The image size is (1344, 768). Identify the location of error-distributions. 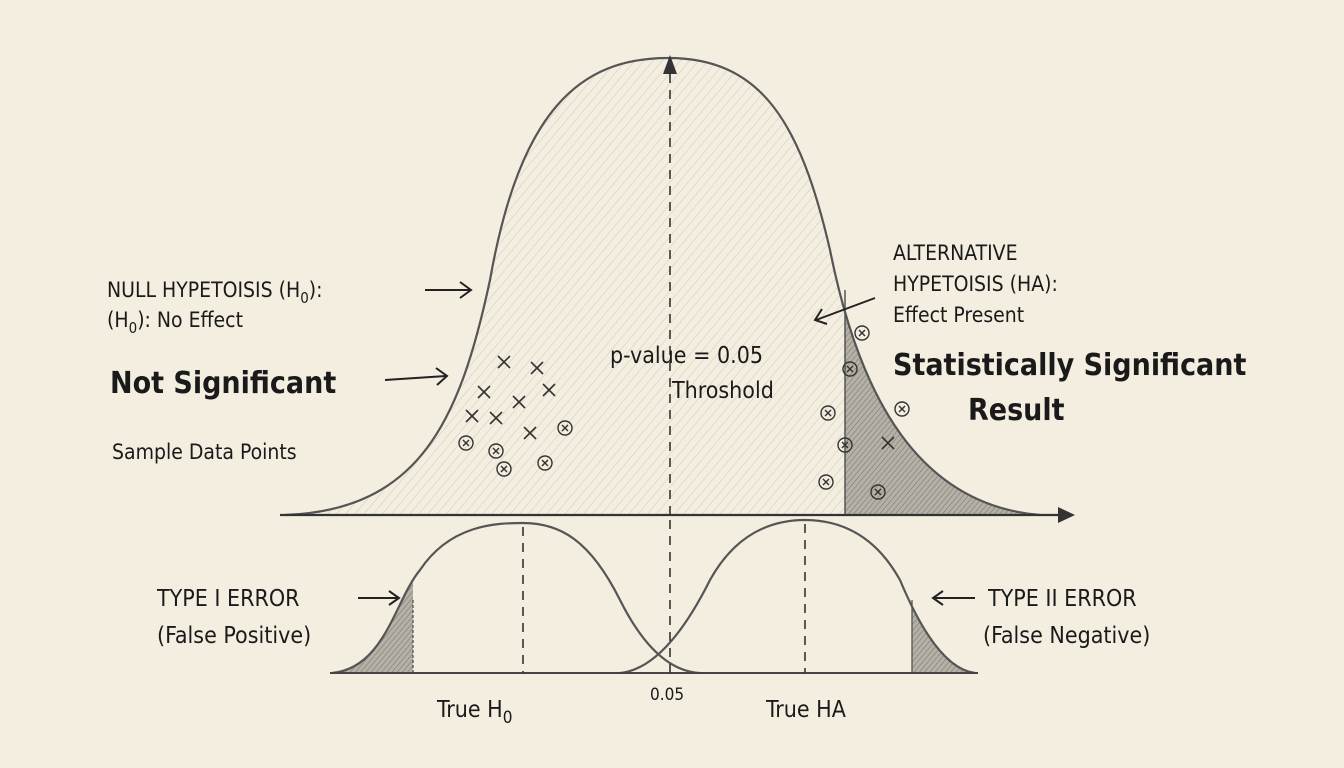
(654, 596).